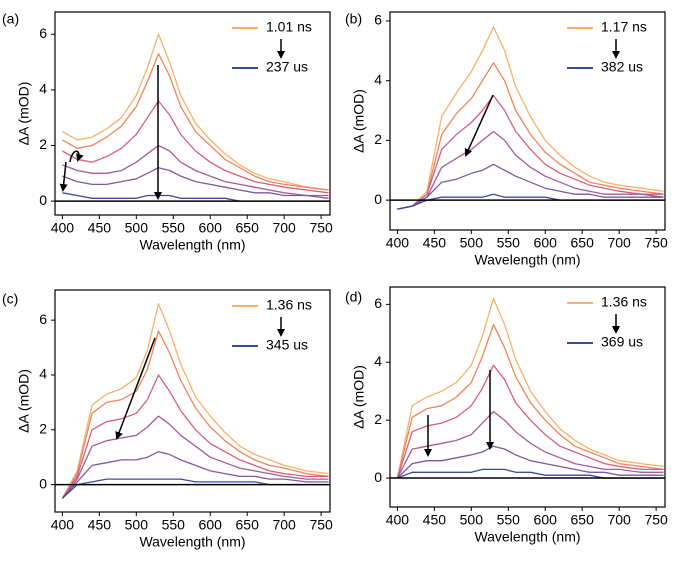 The width and height of the screenshot is (682, 571). What do you see at coordinates (622, 67) in the screenshot?
I see `legend-label: 382 us` at bounding box center [622, 67].